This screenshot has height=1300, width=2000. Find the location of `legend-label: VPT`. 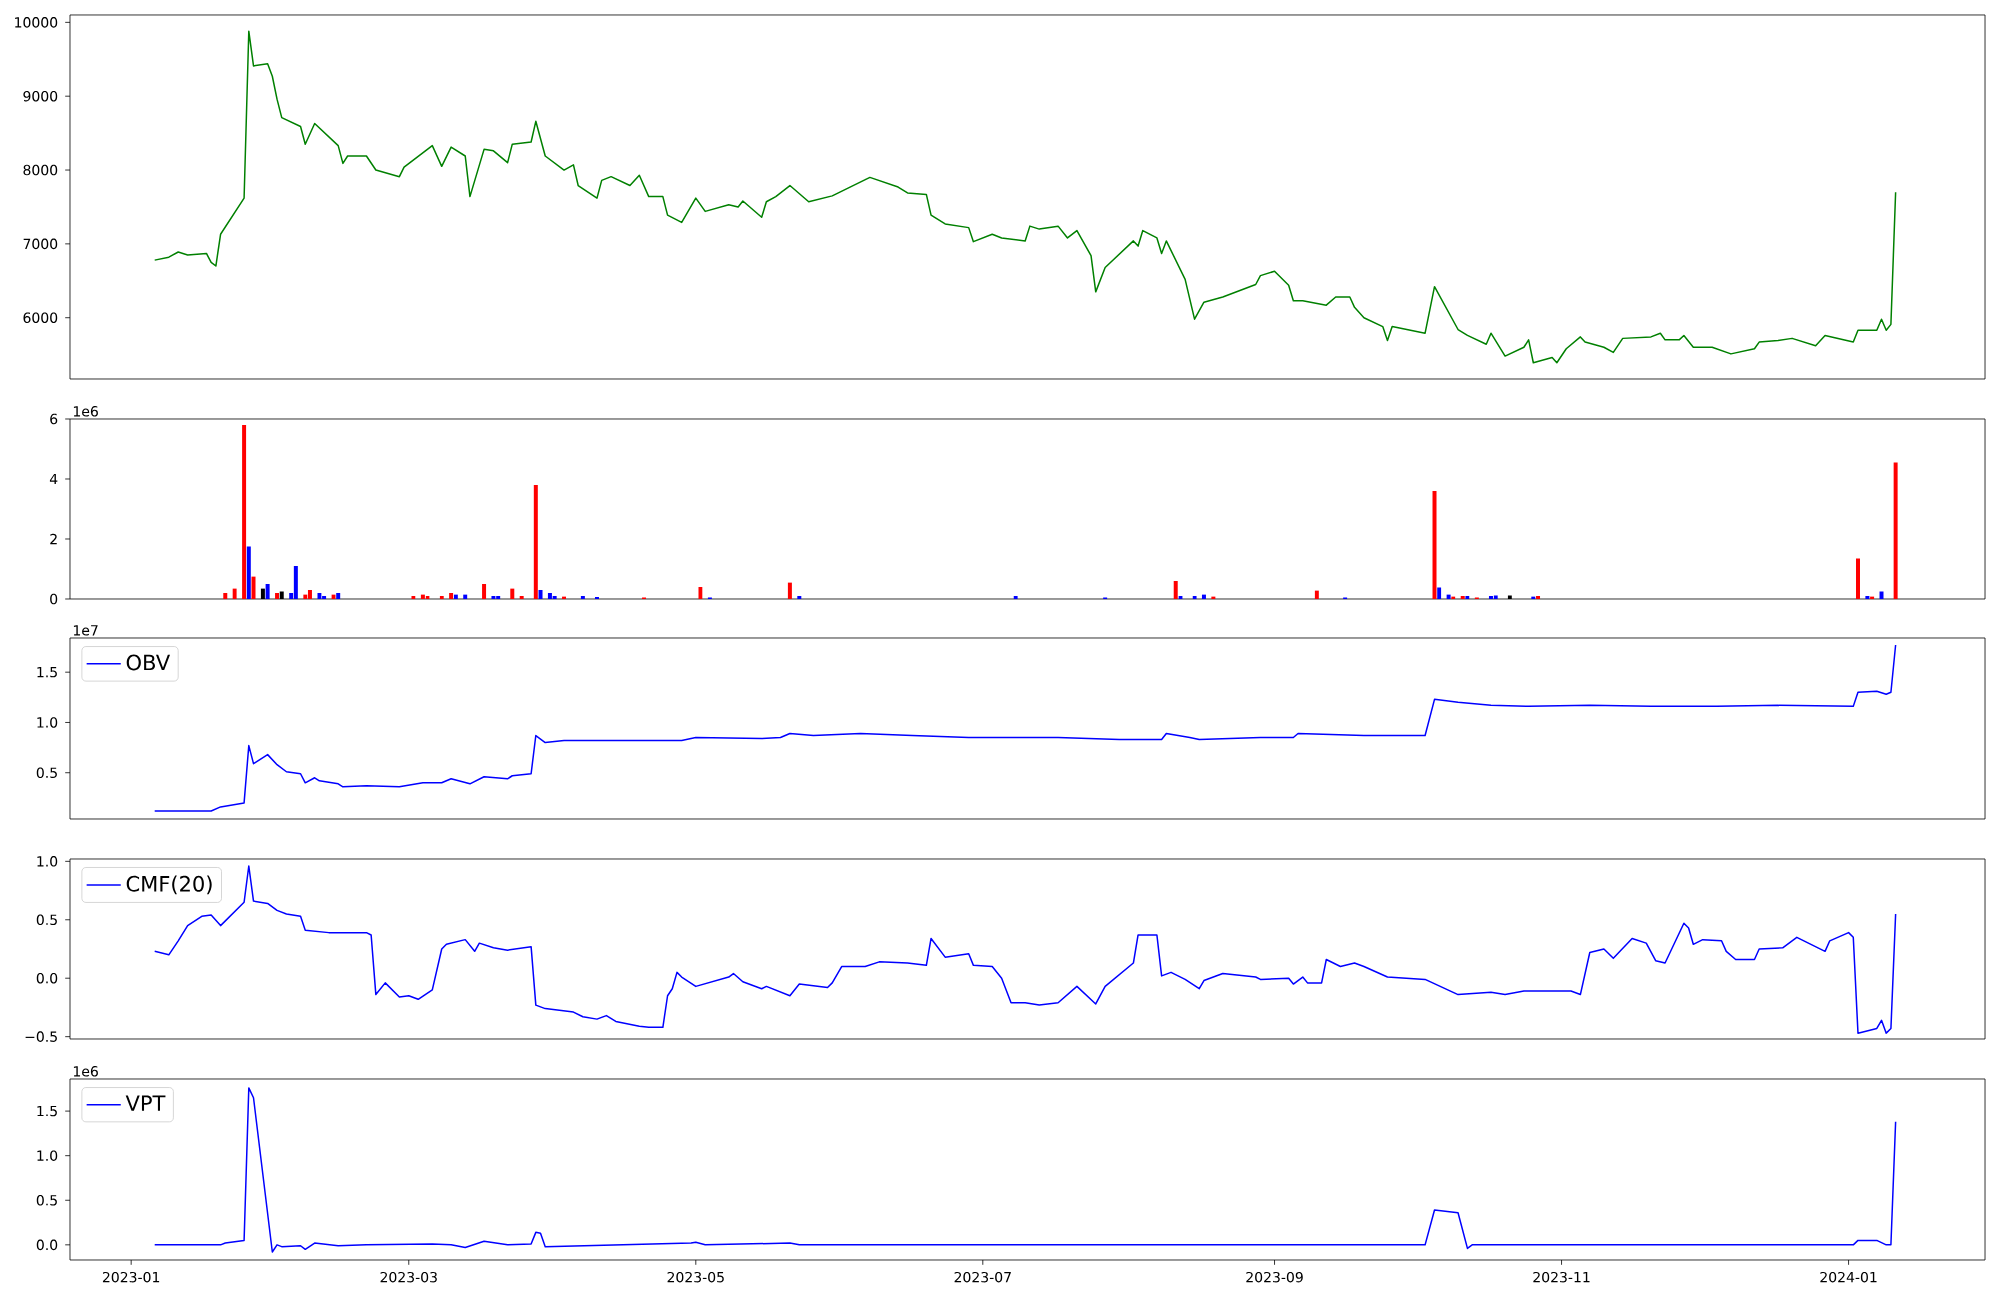

legend-label: VPT is located at coordinates (145, 1103).